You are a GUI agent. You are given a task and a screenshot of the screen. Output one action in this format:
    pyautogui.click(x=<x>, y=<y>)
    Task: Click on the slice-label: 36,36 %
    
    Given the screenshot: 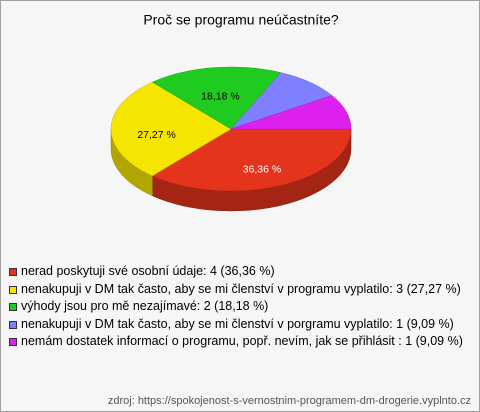 What is the action you would take?
    pyautogui.click(x=262, y=170)
    